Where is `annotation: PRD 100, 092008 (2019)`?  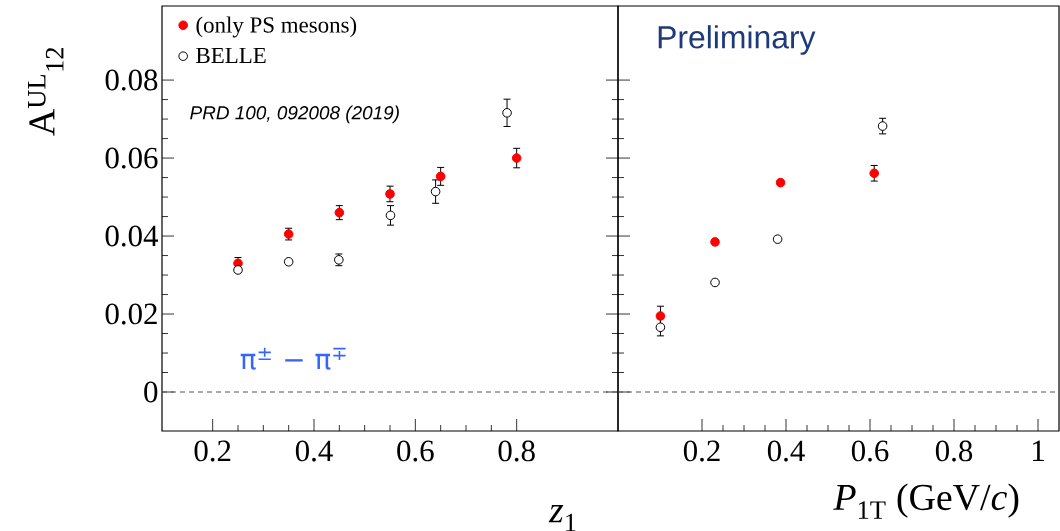 annotation: PRD 100, 092008 (2019) is located at coordinates (294, 114).